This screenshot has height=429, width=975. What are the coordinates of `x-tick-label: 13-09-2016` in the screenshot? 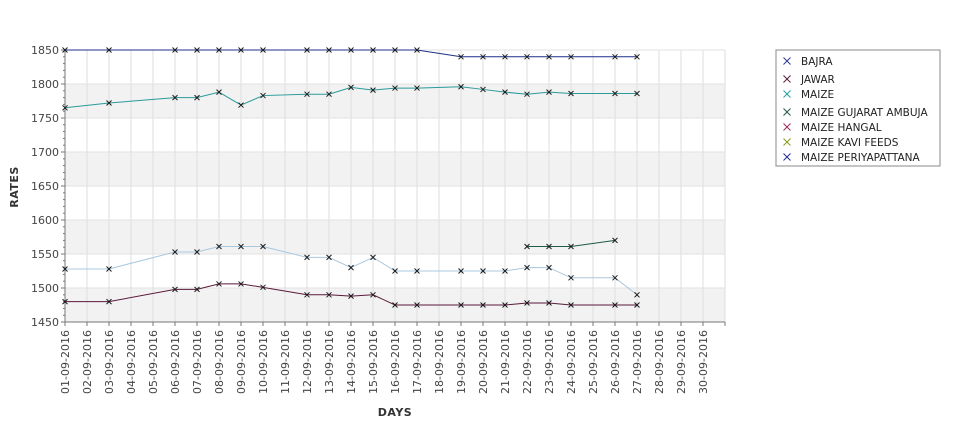 It's located at (329, 362).